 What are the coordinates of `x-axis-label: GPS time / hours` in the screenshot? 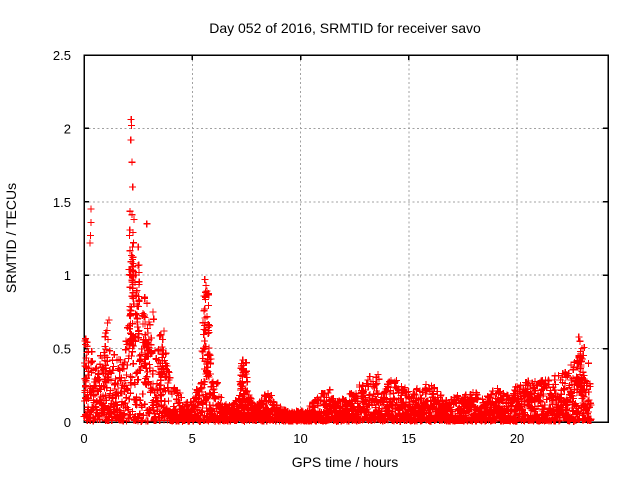 It's located at (345, 462).